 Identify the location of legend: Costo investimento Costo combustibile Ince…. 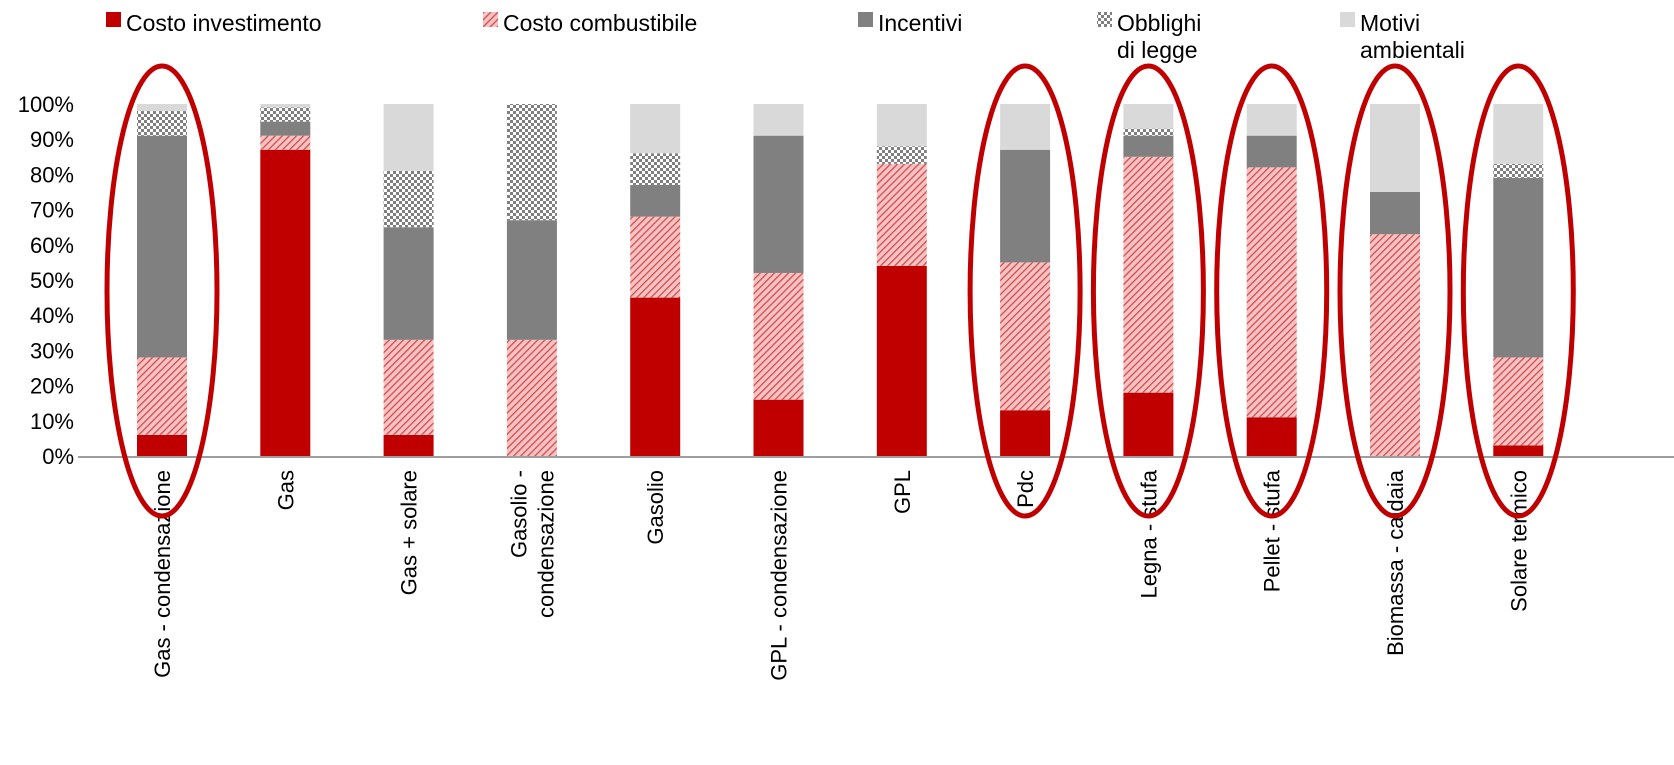
(785, 36).